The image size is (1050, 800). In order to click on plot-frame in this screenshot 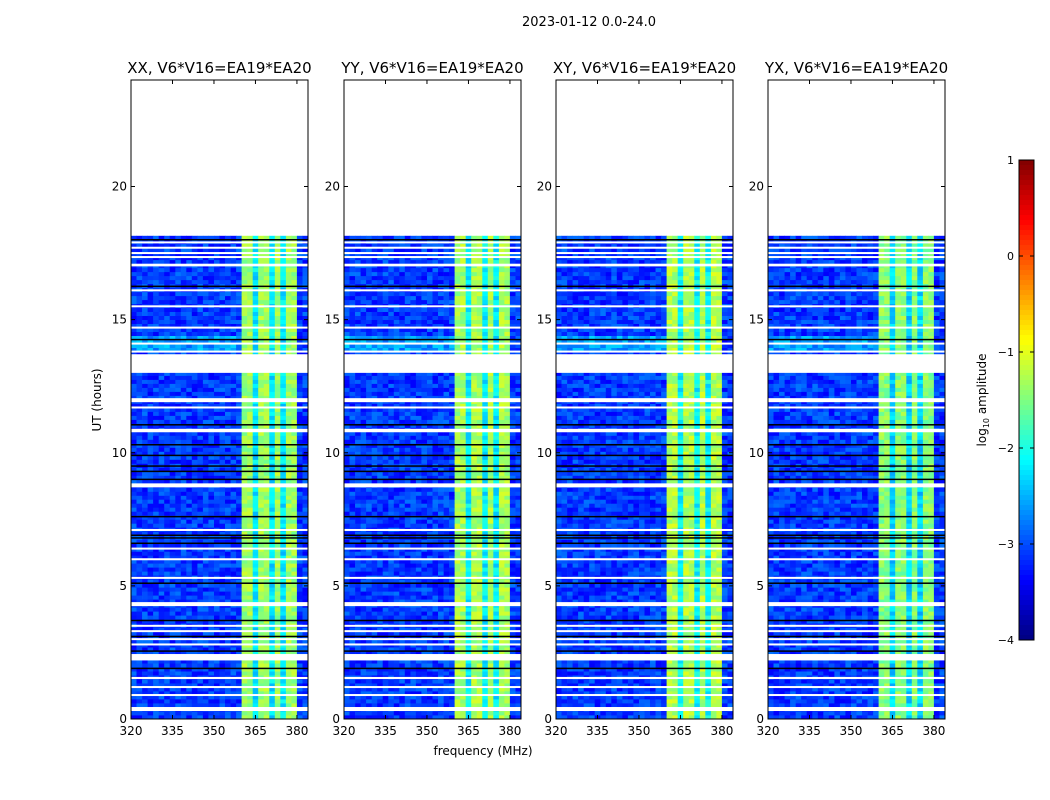, I will do `click(219, 399)`.